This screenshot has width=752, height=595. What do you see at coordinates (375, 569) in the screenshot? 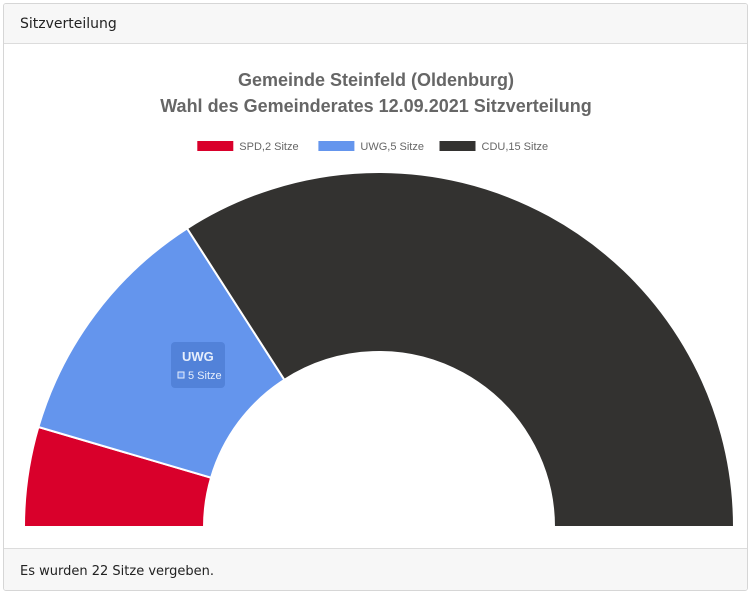
I see `card-footer: Es wurden 22 Sitze vergeben.` at bounding box center [375, 569].